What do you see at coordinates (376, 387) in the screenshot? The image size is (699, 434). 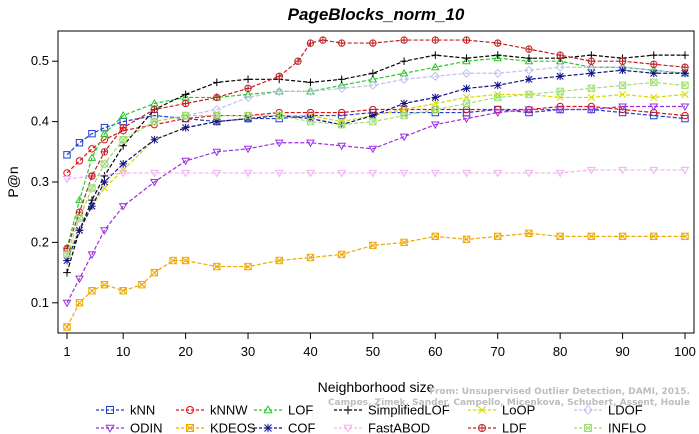 I see `x-axis-label: Neighborhood size` at bounding box center [376, 387].